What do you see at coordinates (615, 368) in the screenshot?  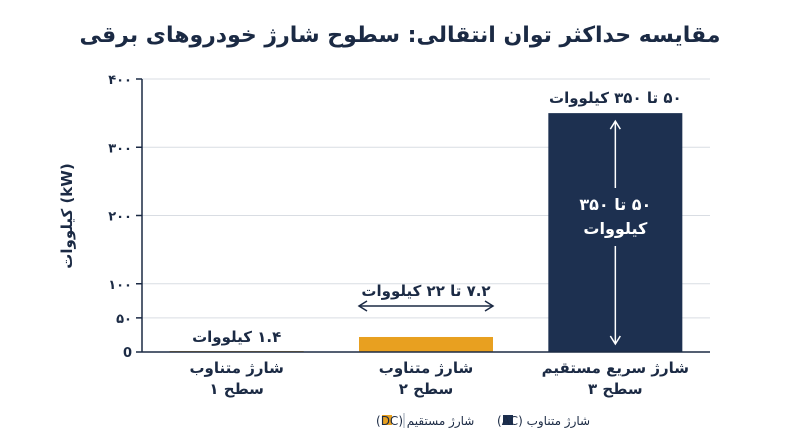 I see `x-tick-label: شارژ سریع مستقیم` at bounding box center [615, 368].